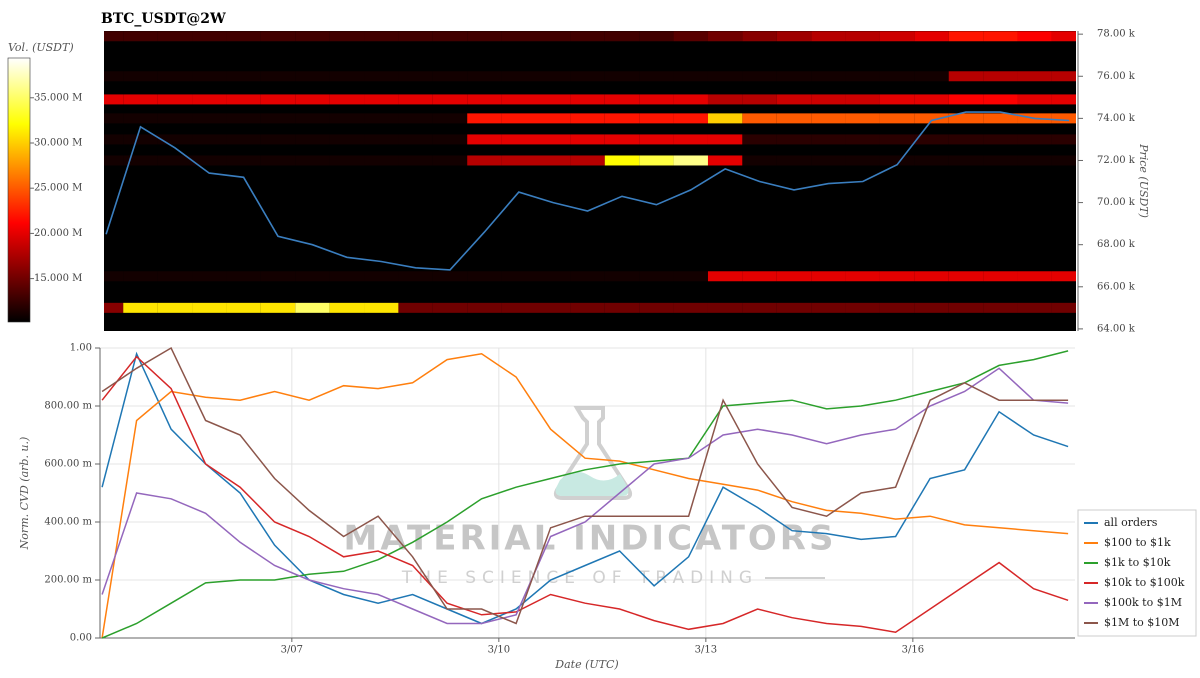 This screenshot has width=1200, height=678. What do you see at coordinates (1116, 328) in the screenshot?
I see `y-tick-label: 64.00 k` at bounding box center [1116, 328].